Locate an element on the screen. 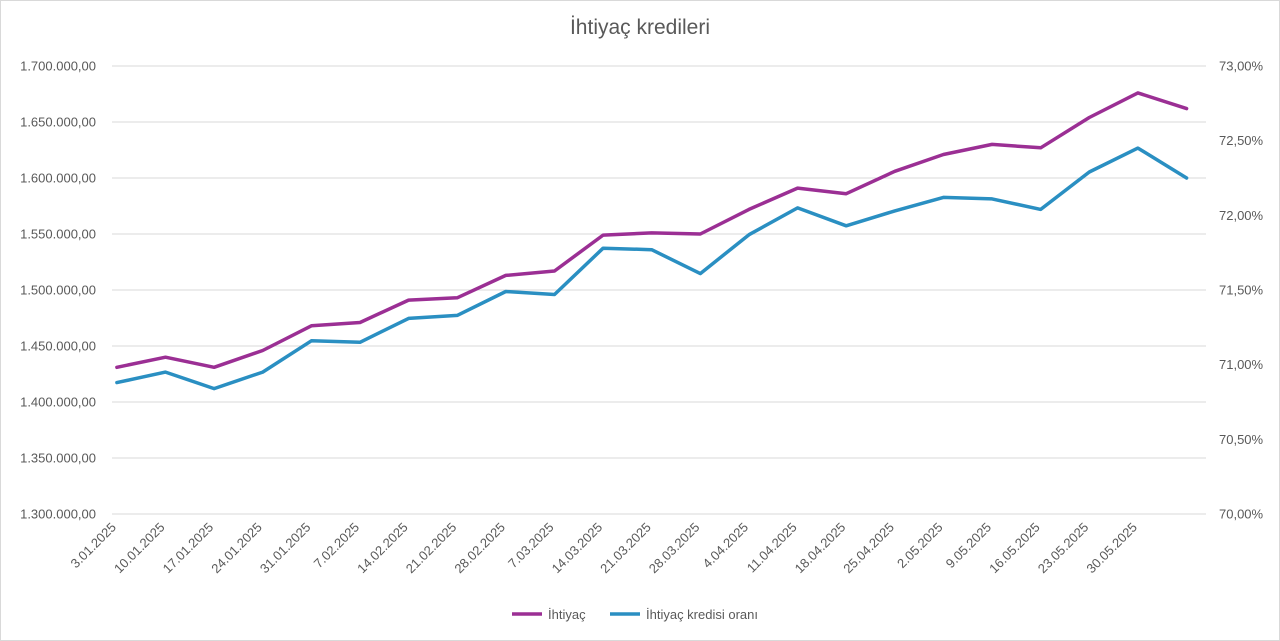 The width and height of the screenshot is (1280, 641). x-axis-tick-label: 14.03.2025 is located at coordinates (577, 548).